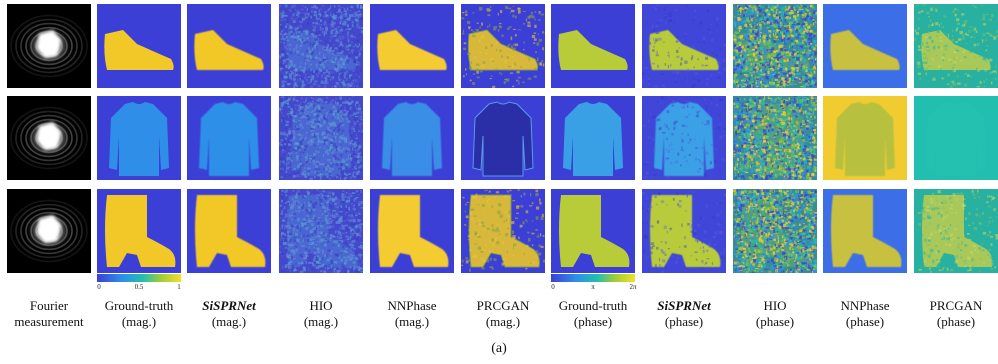 This screenshot has height=364, width=998. Describe the element at coordinates (229, 138) in the screenshot. I see `tile-shirt-sisprnet-mag` at that location.